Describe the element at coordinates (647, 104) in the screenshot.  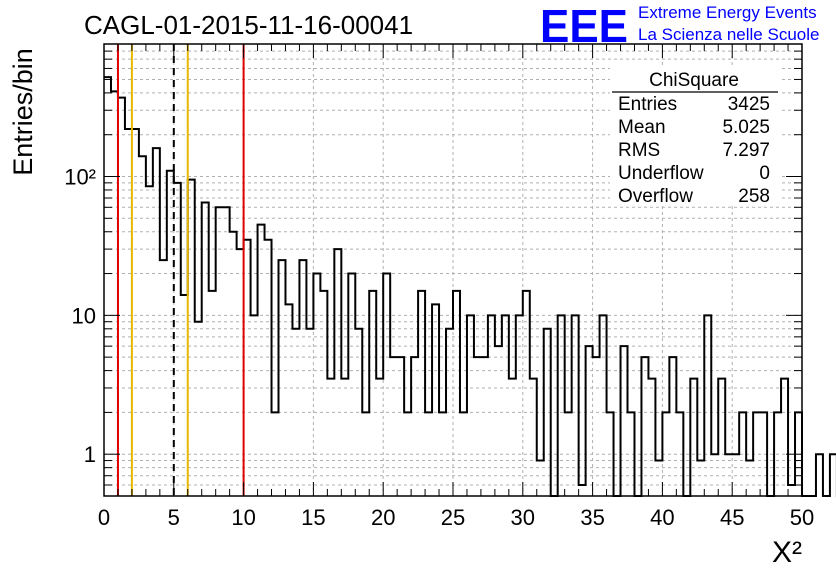
I see `stats-row-label: Entries` at that location.